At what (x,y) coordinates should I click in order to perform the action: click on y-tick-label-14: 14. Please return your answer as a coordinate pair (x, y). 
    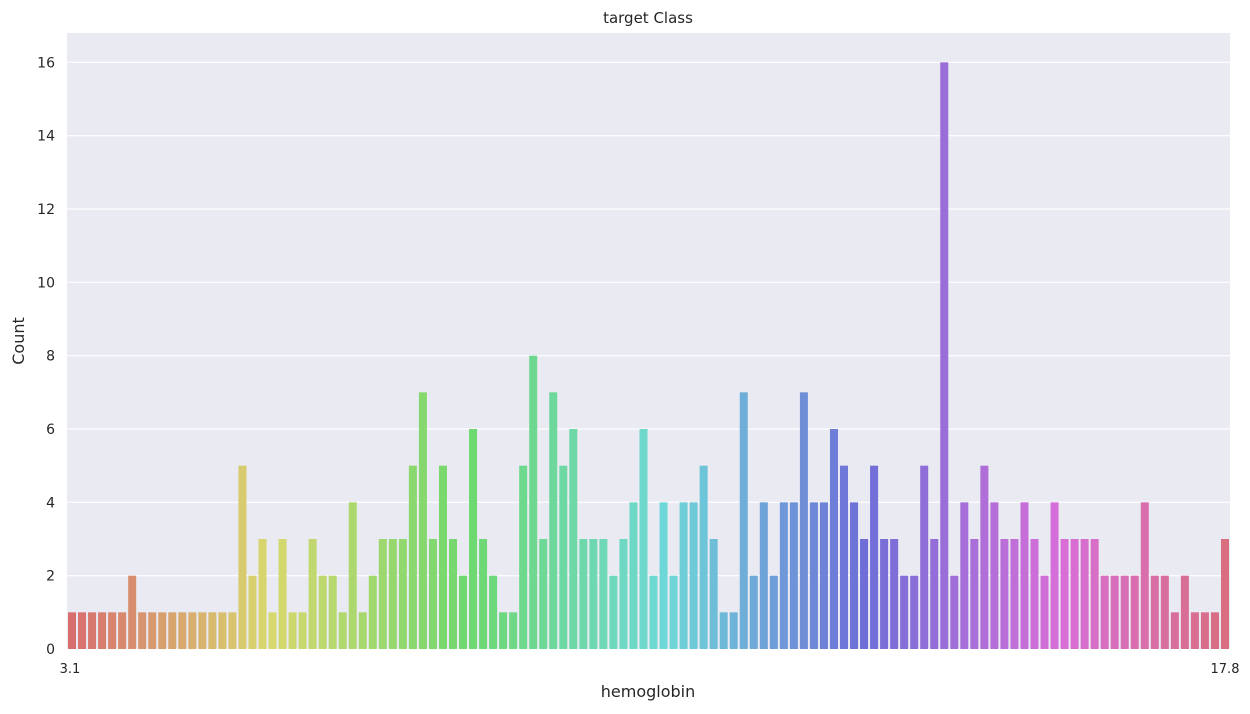
    Looking at the image, I should click on (46, 137).